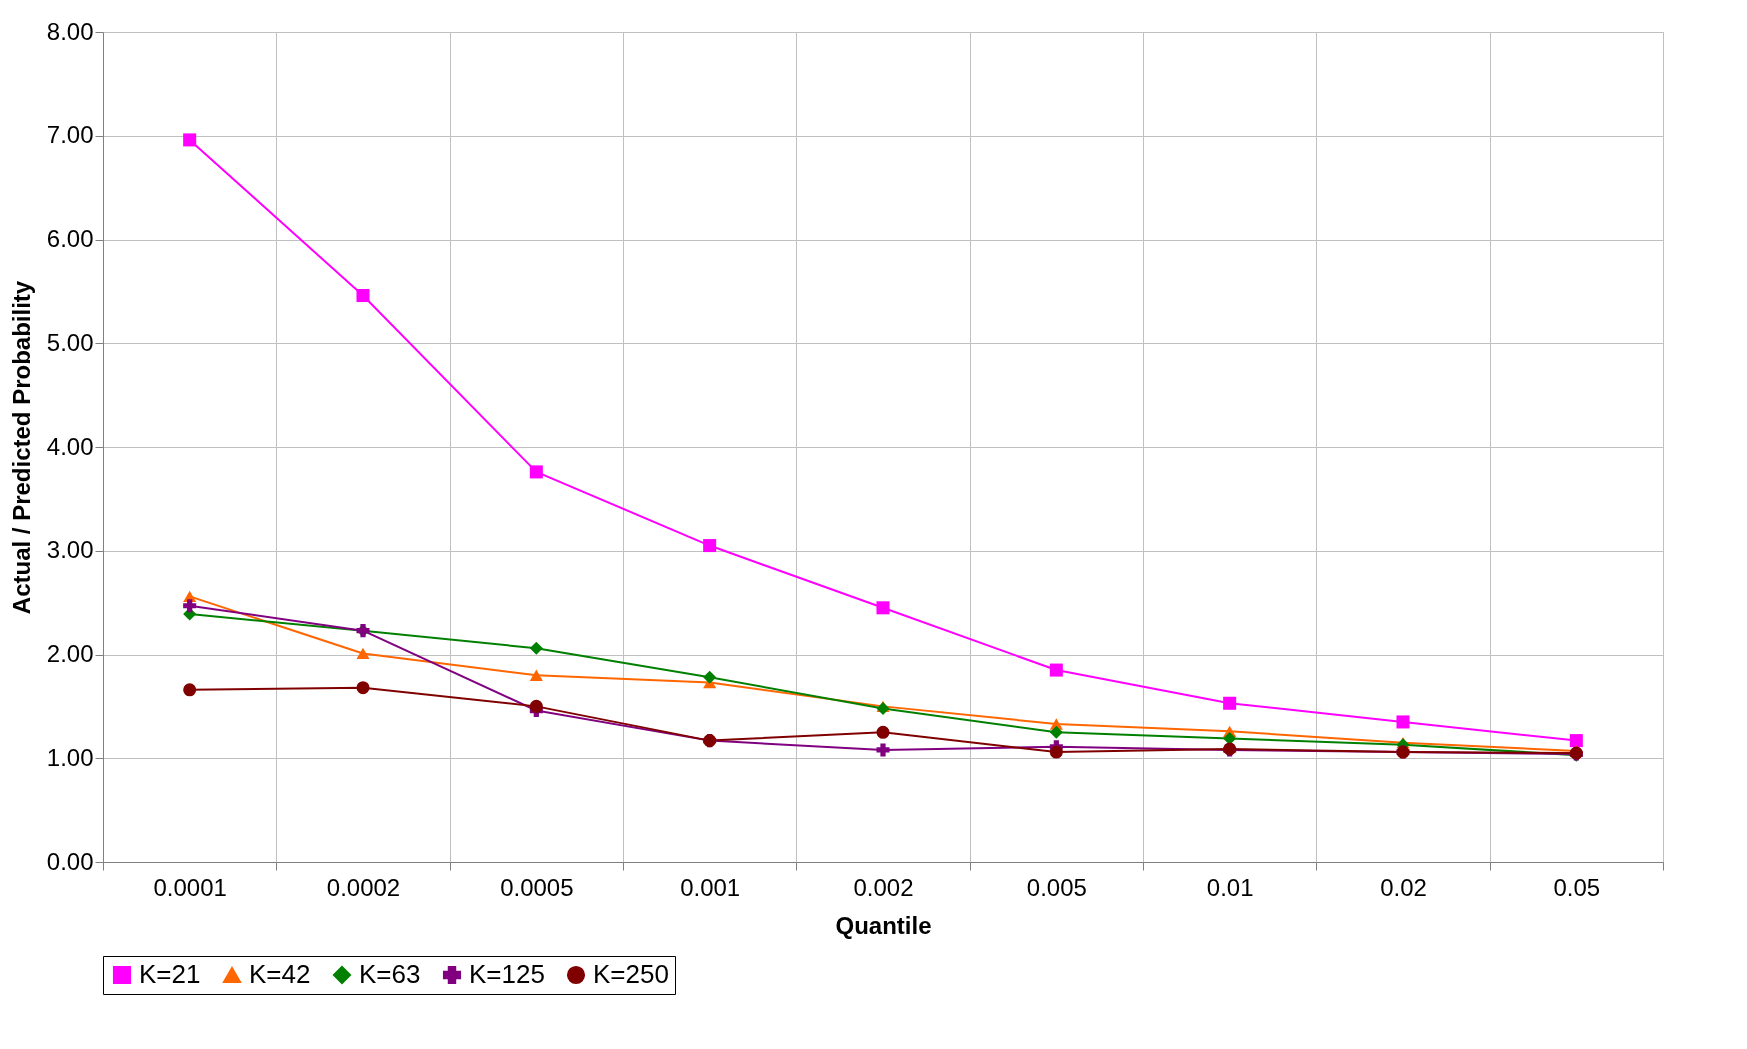  What do you see at coordinates (70, 653) in the screenshot?
I see `y-tick-label: 2.00` at bounding box center [70, 653].